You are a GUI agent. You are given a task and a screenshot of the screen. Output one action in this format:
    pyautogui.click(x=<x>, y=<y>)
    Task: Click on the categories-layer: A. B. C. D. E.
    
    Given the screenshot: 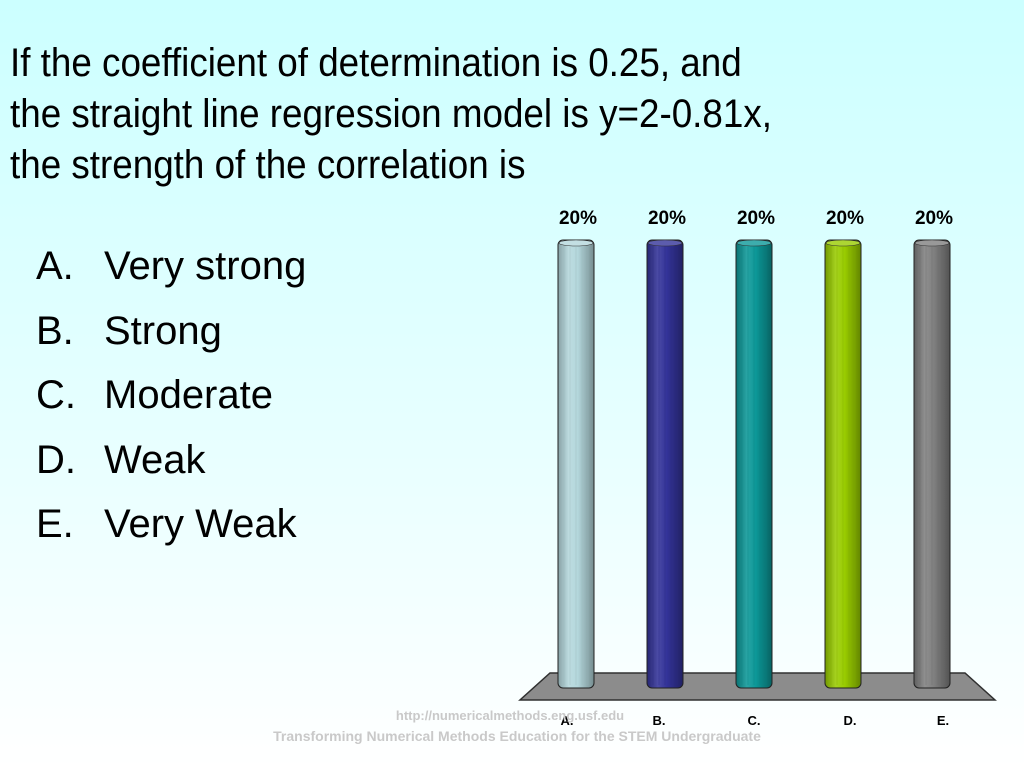 What is the action you would take?
    pyautogui.click(x=755, y=720)
    